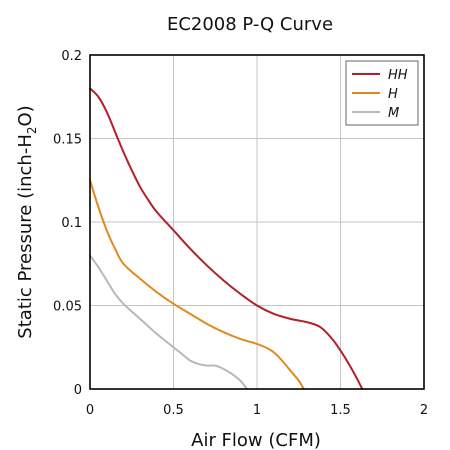 Image resolution: width=450 pixels, height=450 pixels. I want to click on y-tick-label: 0.1, so click(71, 223).